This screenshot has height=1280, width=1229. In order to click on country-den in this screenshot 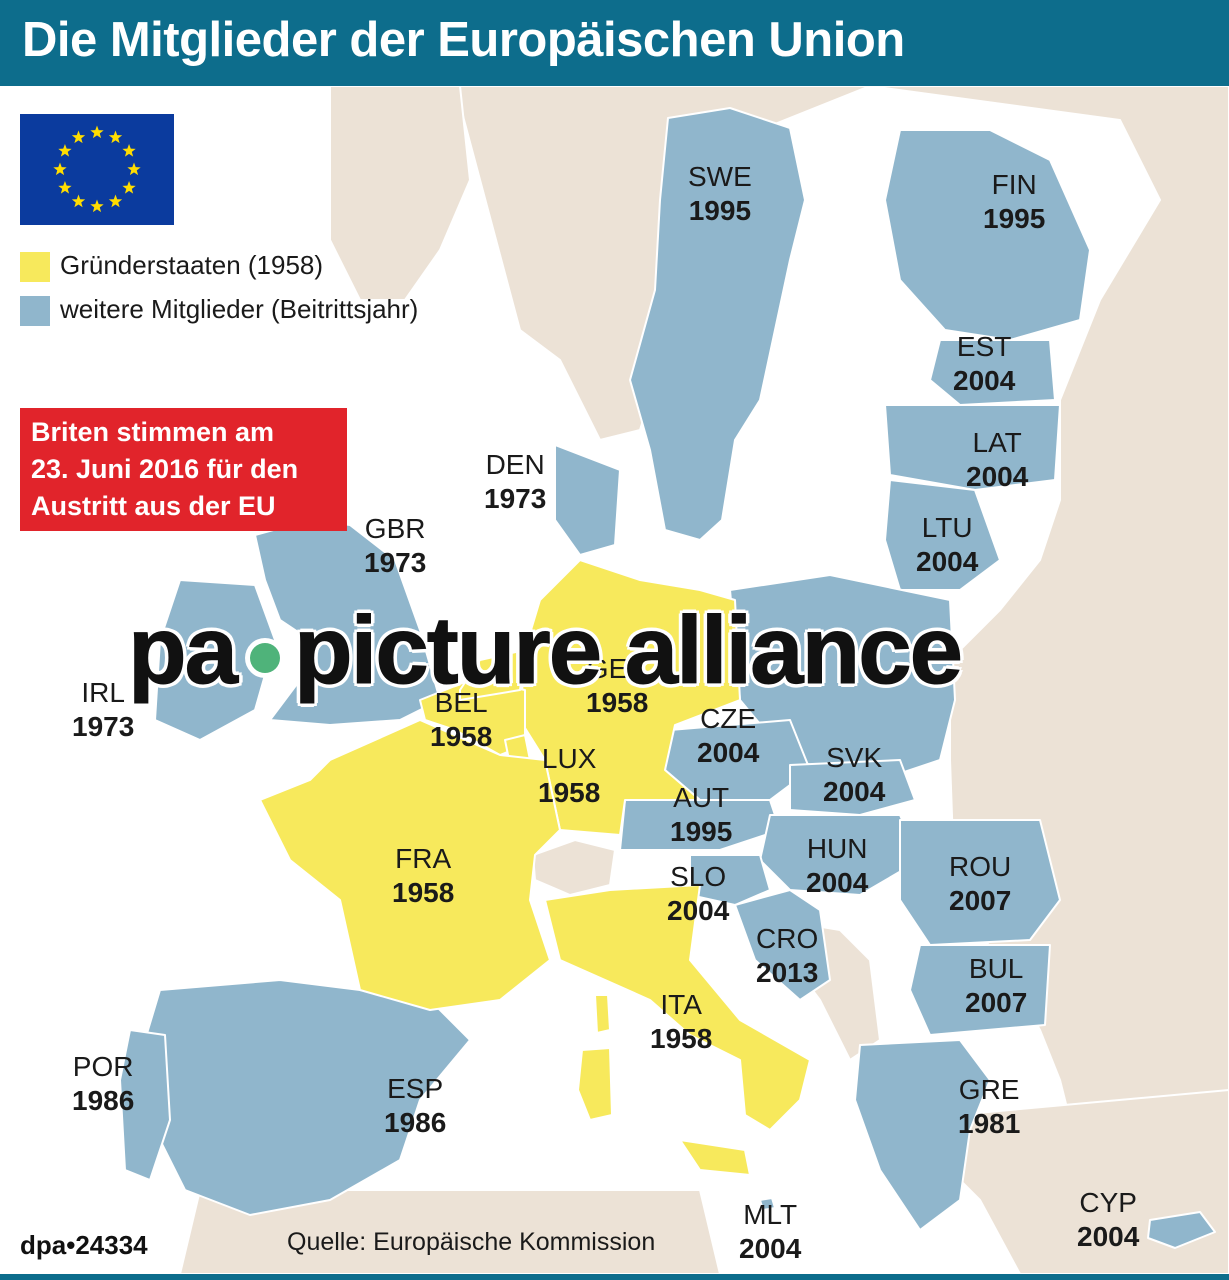, I will do `click(587, 500)`.